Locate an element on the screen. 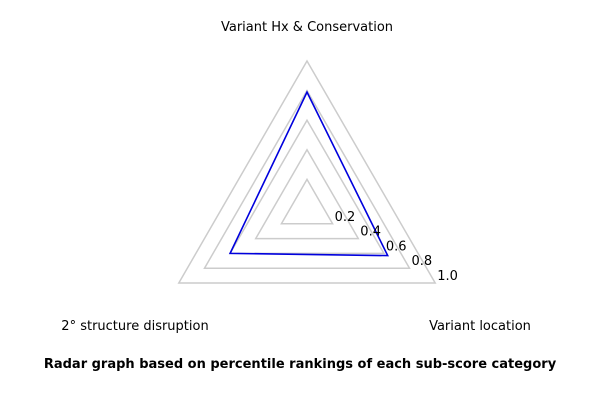  axis-label-2-structure-disruption: 2° structure disruption is located at coordinates (134, 326).